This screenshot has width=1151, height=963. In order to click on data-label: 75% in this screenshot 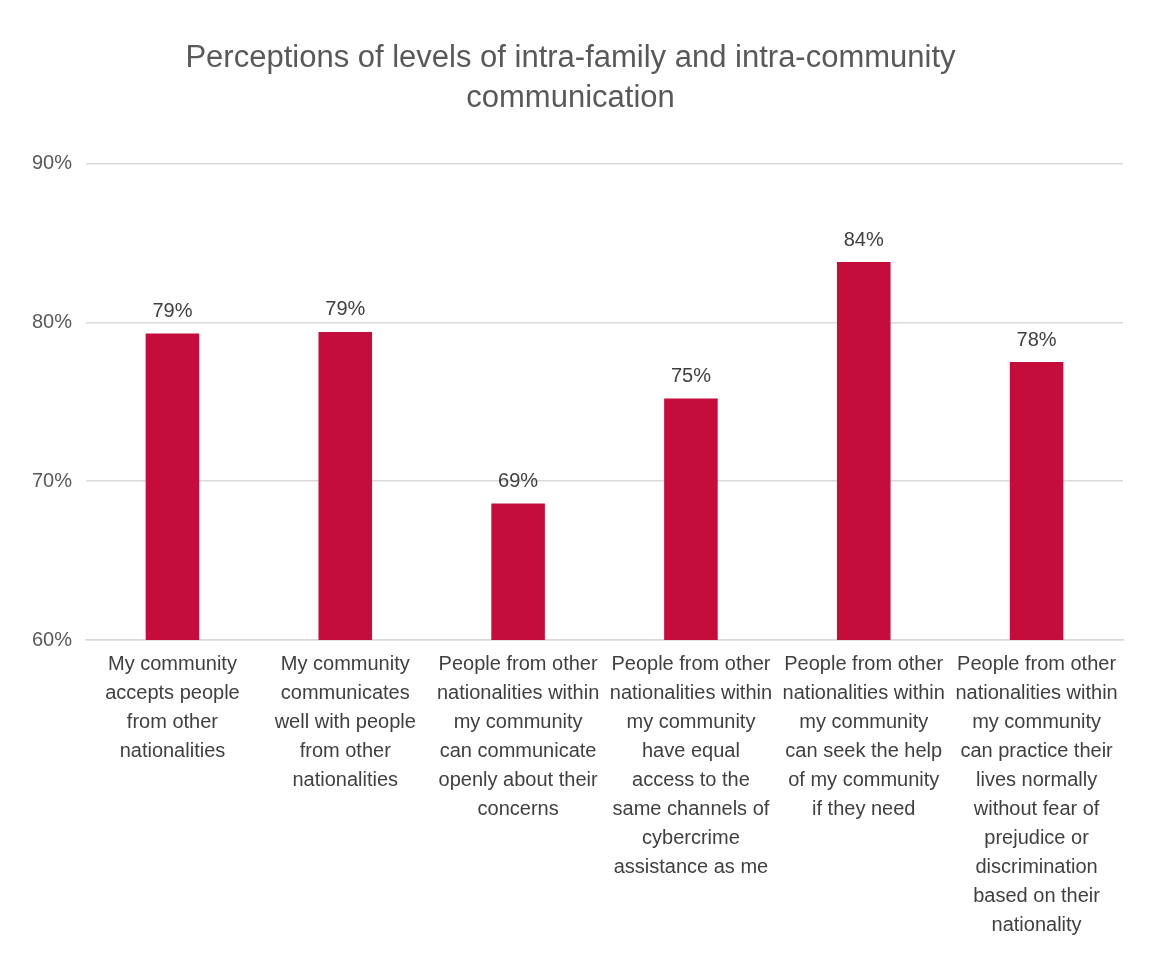, I will do `click(691, 375)`.